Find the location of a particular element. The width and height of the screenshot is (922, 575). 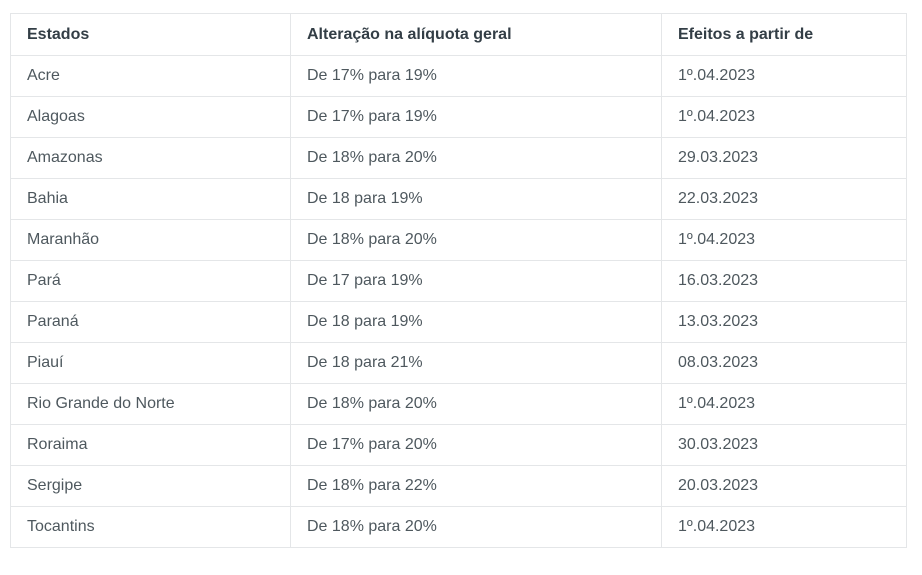

cell-efeitos: 13.03.2023 is located at coordinates (784, 322).